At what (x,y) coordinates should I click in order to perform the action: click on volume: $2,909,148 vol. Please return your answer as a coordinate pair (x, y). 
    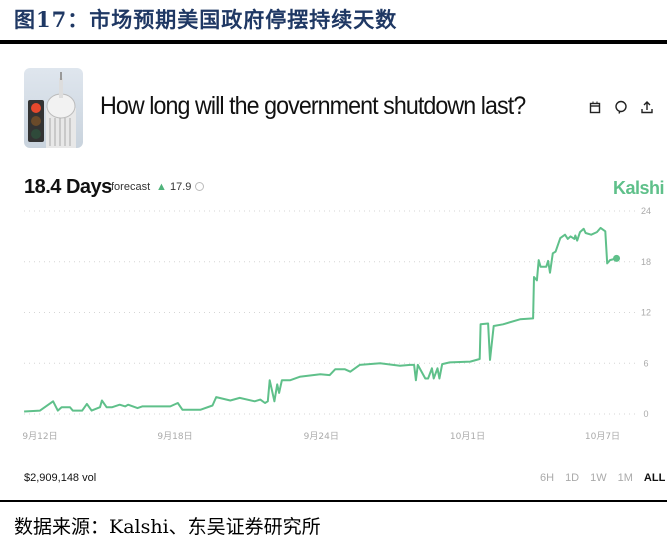
    Looking at the image, I should click on (60, 478).